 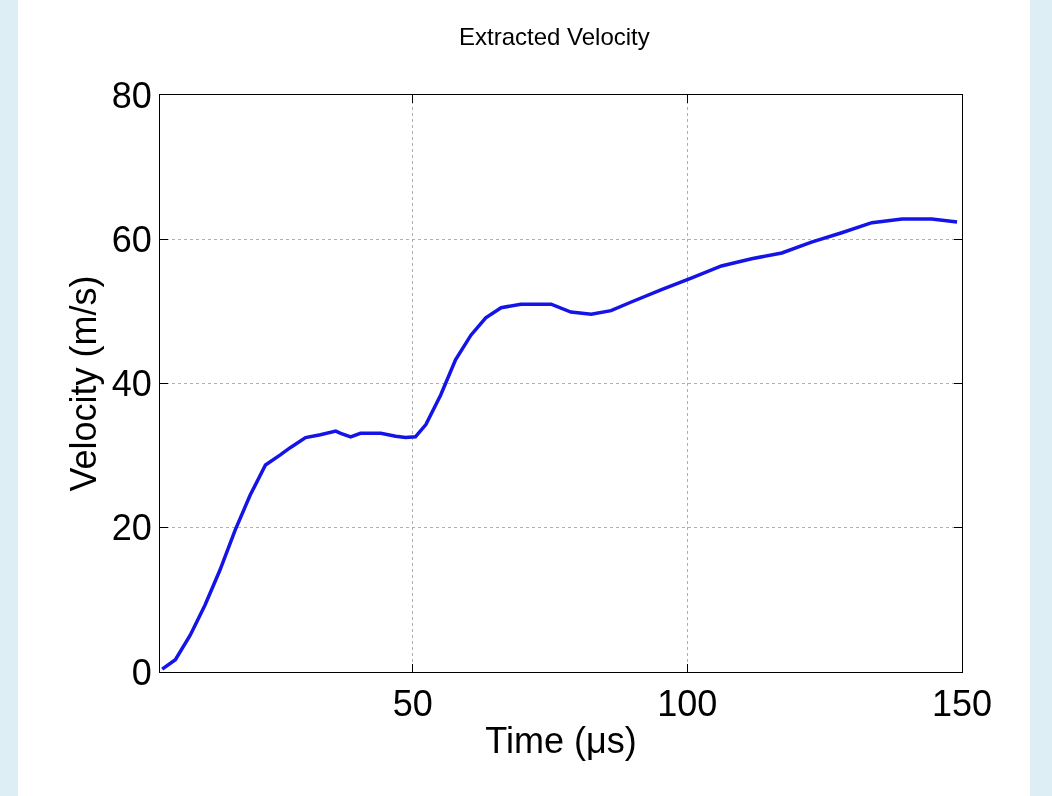 What do you see at coordinates (962, 704) in the screenshot?
I see `x-tick-label: 150` at bounding box center [962, 704].